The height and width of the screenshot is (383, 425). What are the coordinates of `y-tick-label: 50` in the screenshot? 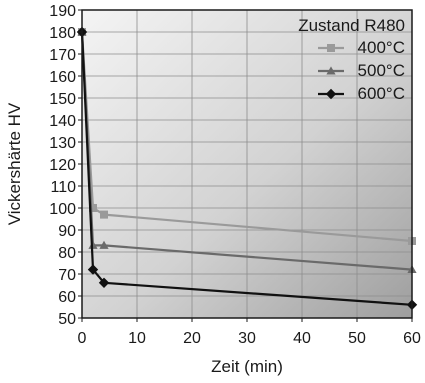 It's located at (67, 319).